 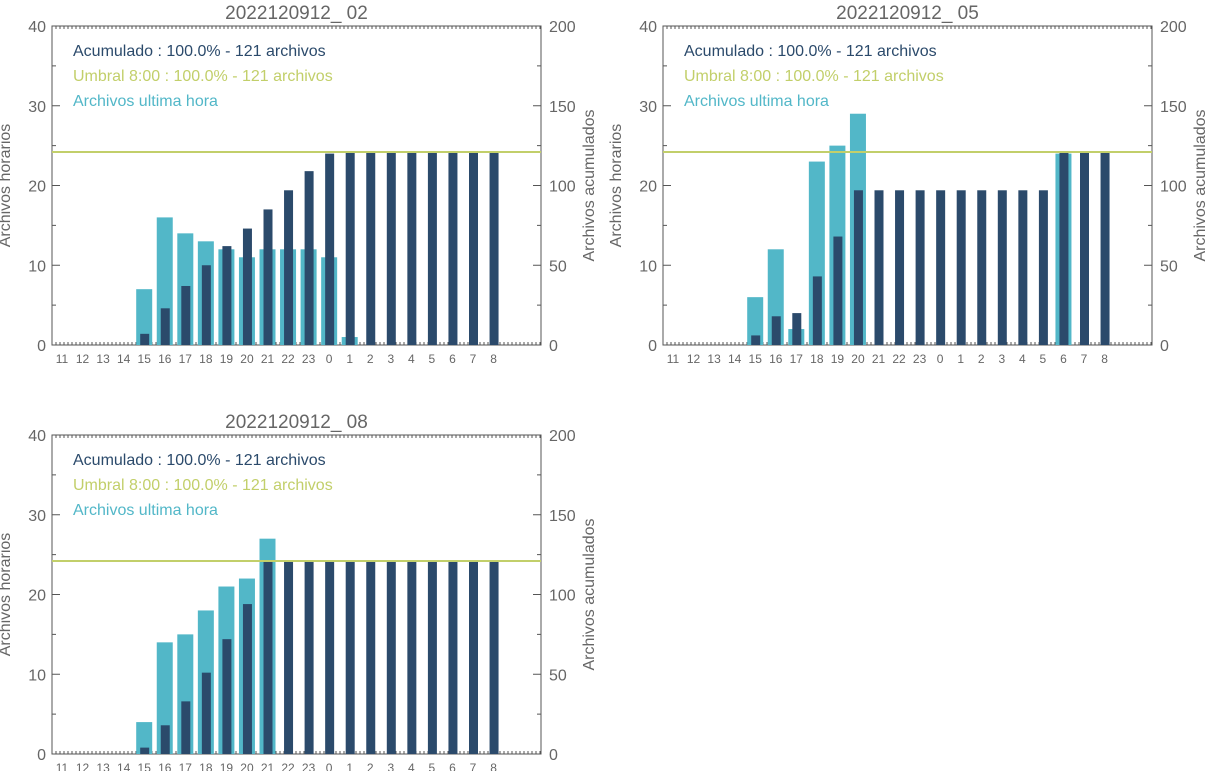 What do you see at coordinates (1022, 359) in the screenshot?
I see `x-tick-label: 4` at bounding box center [1022, 359].